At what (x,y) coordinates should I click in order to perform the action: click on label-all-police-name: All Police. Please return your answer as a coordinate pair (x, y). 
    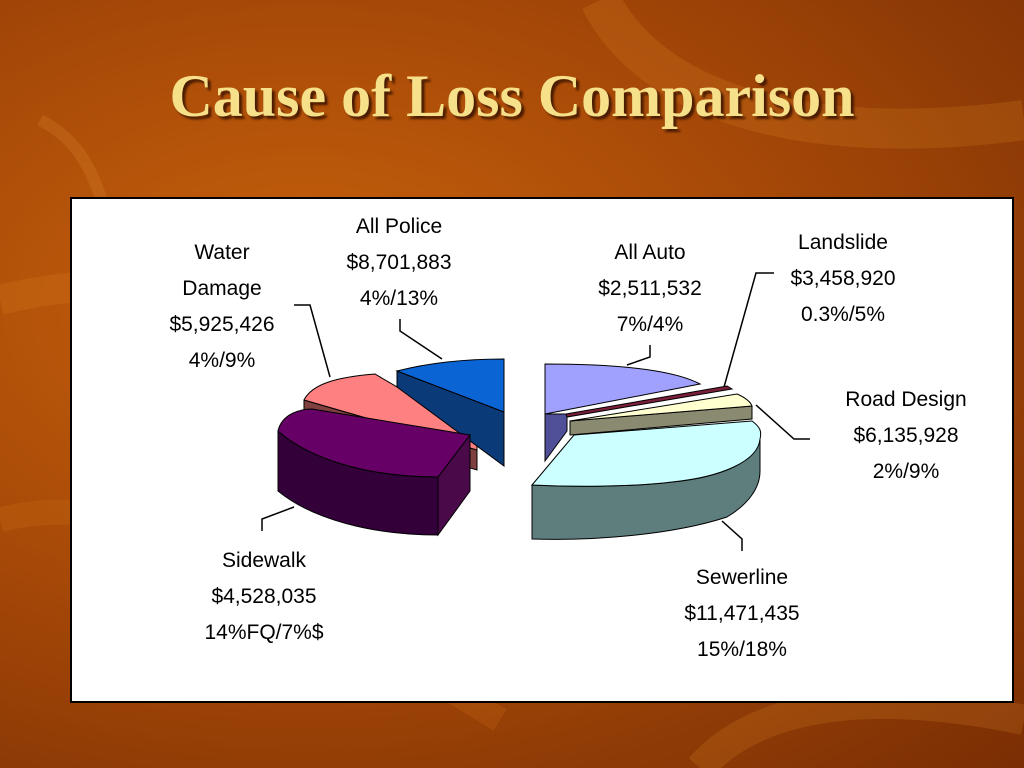
    Looking at the image, I should click on (399, 226).